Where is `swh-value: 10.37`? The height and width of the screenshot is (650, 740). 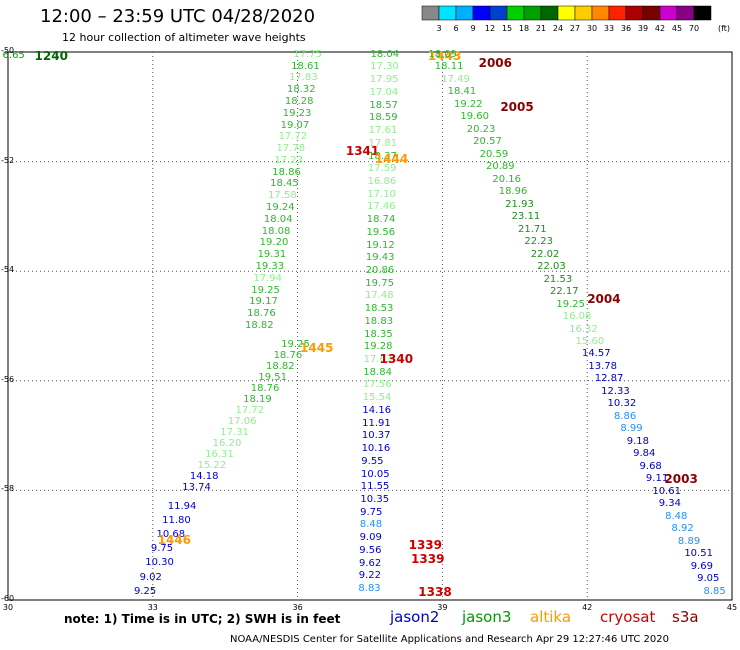 swh-value: 10.37 is located at coordinates (376, 436).